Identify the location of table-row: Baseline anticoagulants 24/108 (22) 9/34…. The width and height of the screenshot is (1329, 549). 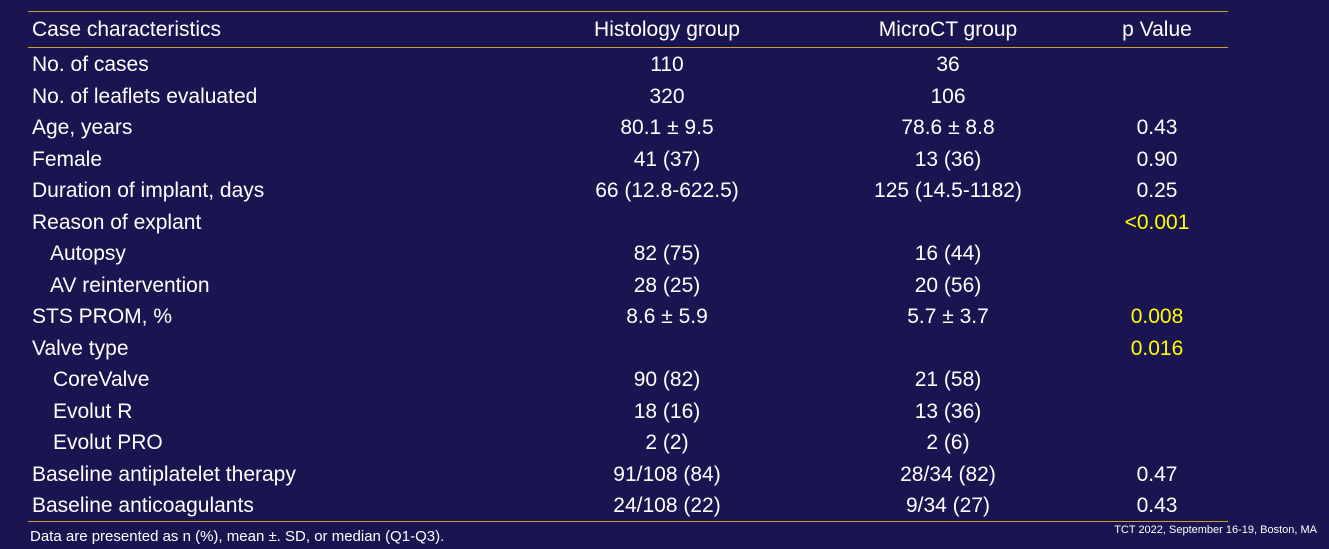
(664, 505).